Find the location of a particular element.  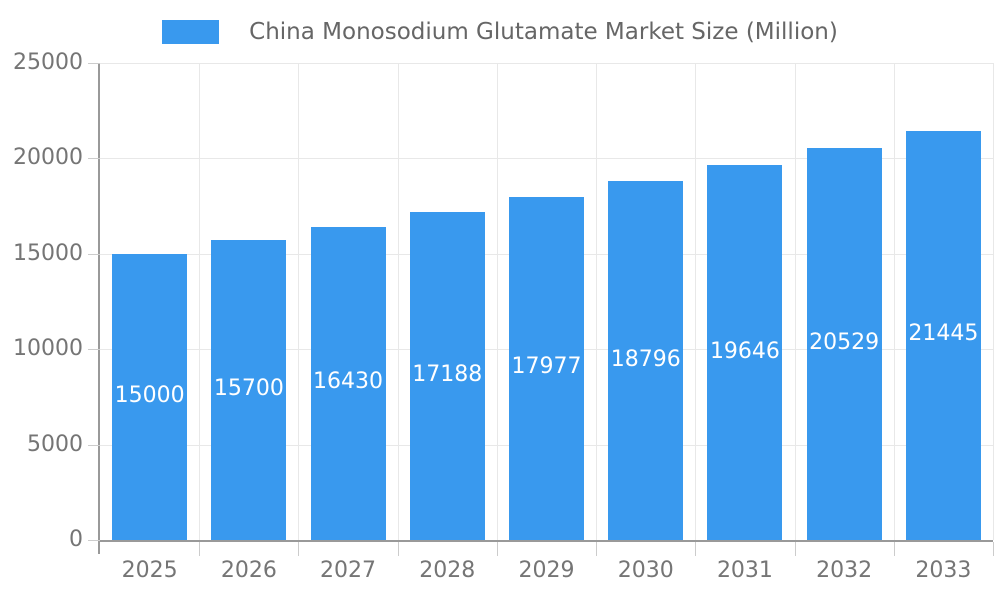

bar-value-label: 19646 is located at coordinates (744, 351).